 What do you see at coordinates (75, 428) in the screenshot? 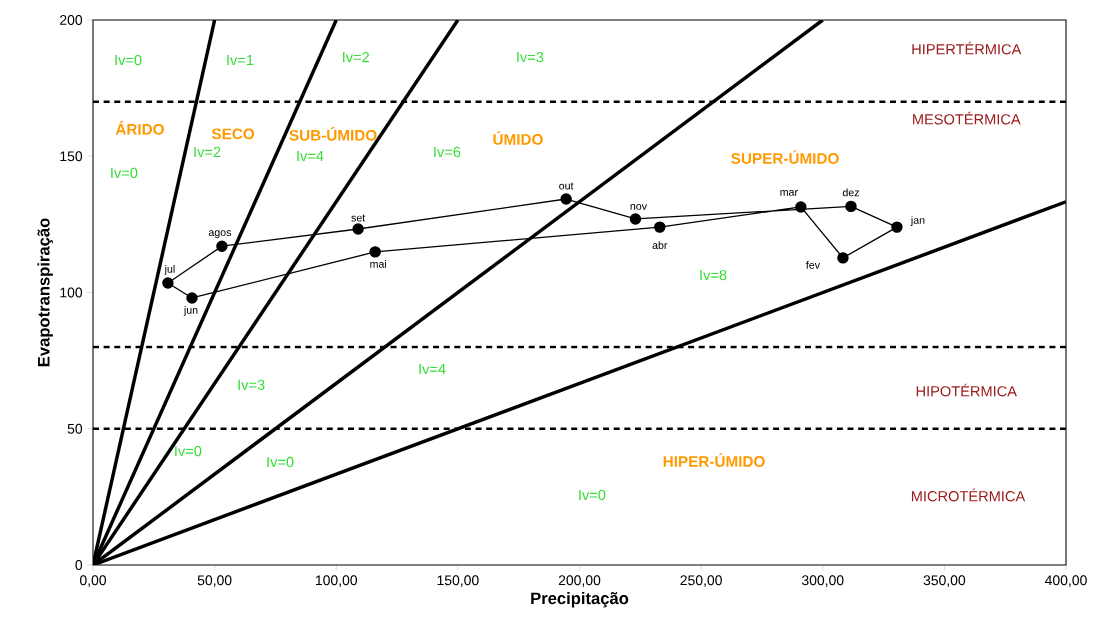
I see `y-tick-label: 50` at bounding box center [75, 428].